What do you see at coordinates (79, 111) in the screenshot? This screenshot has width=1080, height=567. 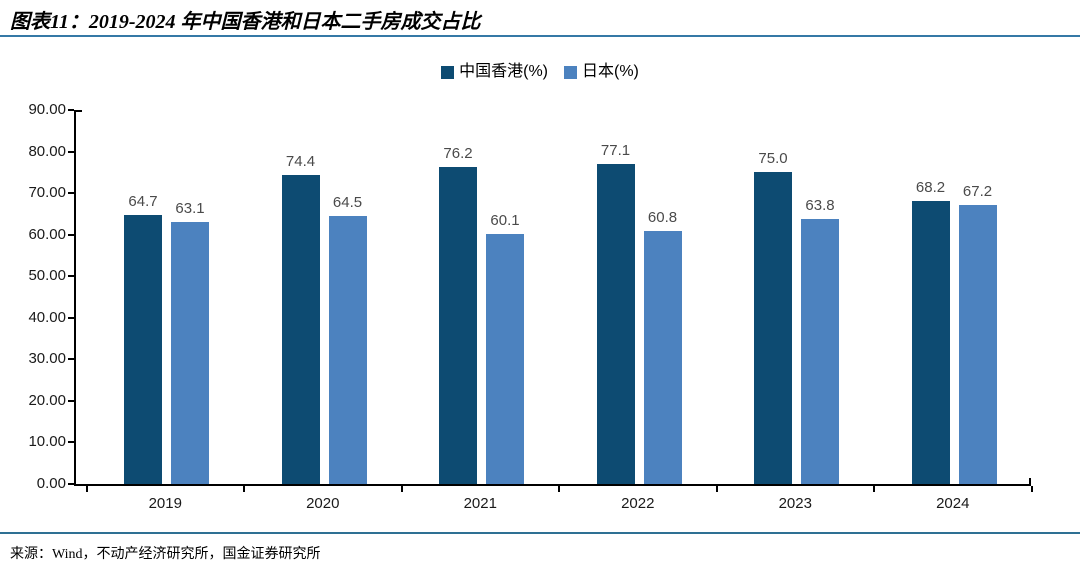 I see `y-axis-endcap` at bounding box center [79, 111].